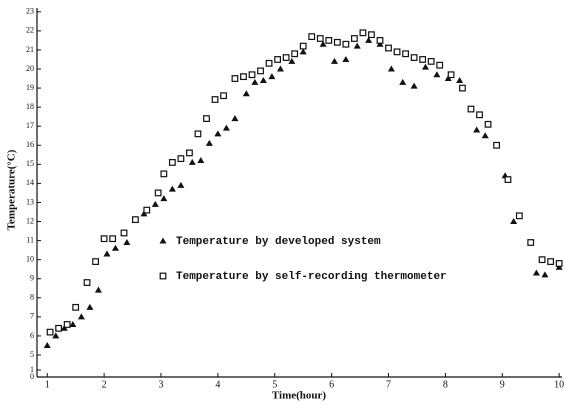  Describe the element at coordinates (30, 163) in the screenshot. I see `y-tick-label: 15` at that location.